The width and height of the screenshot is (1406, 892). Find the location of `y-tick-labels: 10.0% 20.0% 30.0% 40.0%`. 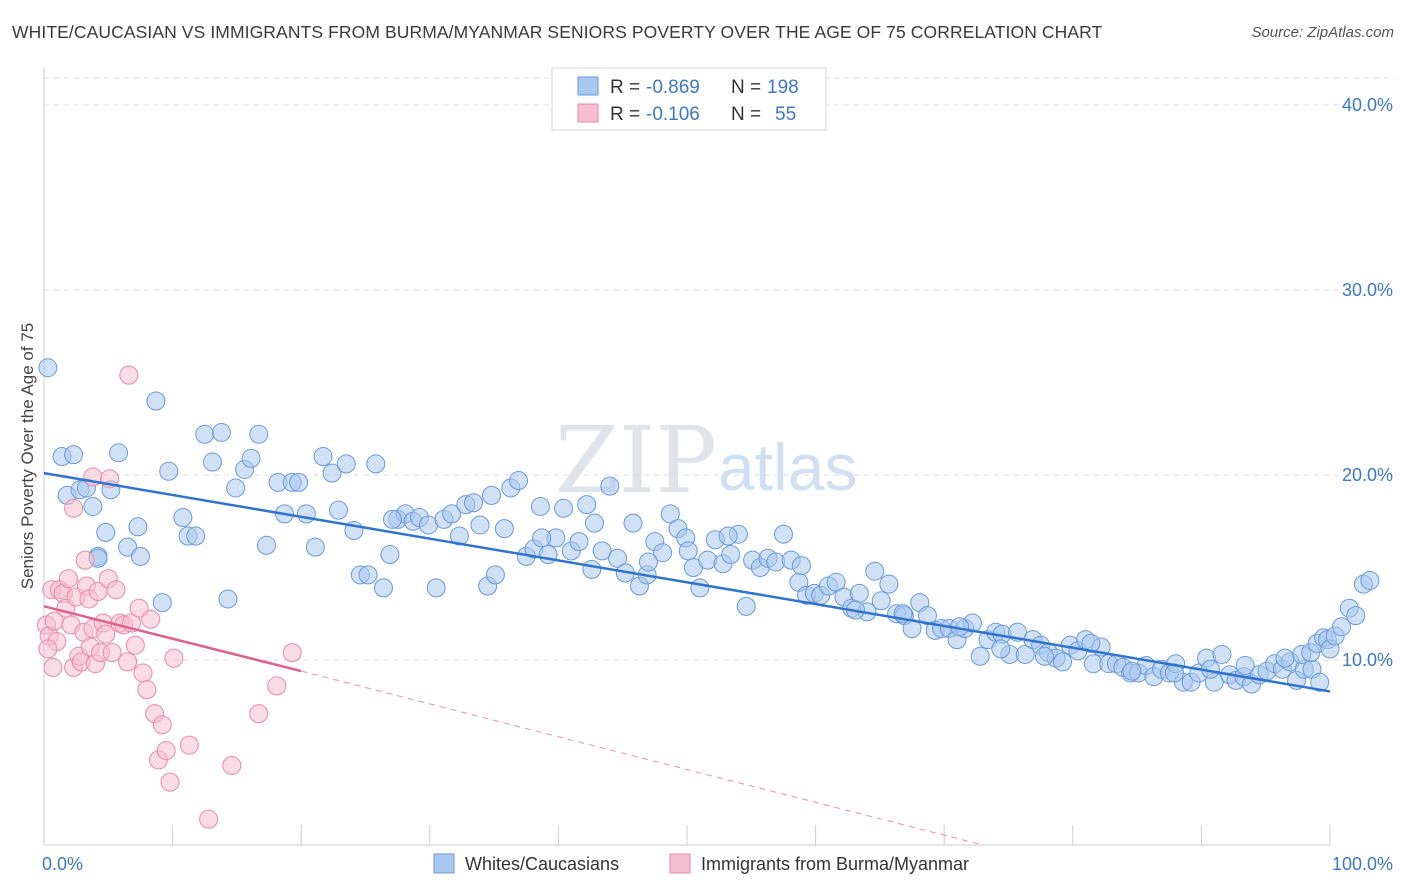

y-tick-labels: 10.0% 20.0% 30.0% 40.0% is located at coordinates (1367, 382).